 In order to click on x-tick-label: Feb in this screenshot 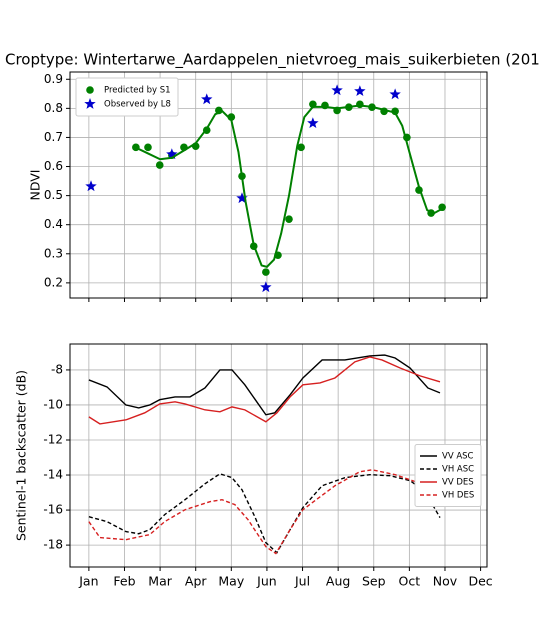, I will do `click(124, 581)`.